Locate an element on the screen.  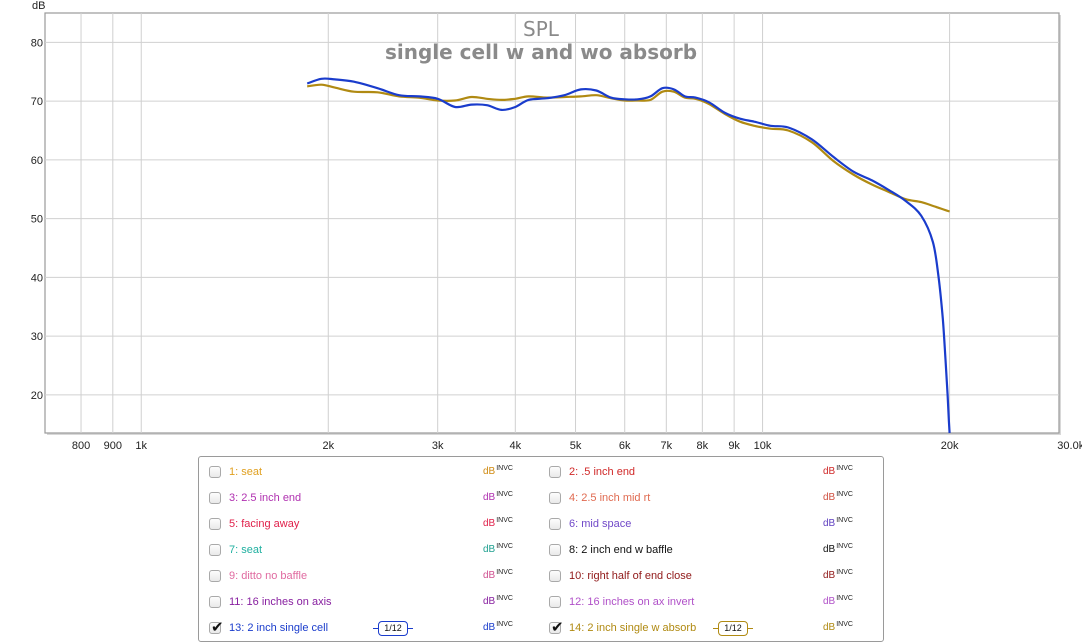
y-tick-label: 70 is located at coordinates (37, 102).